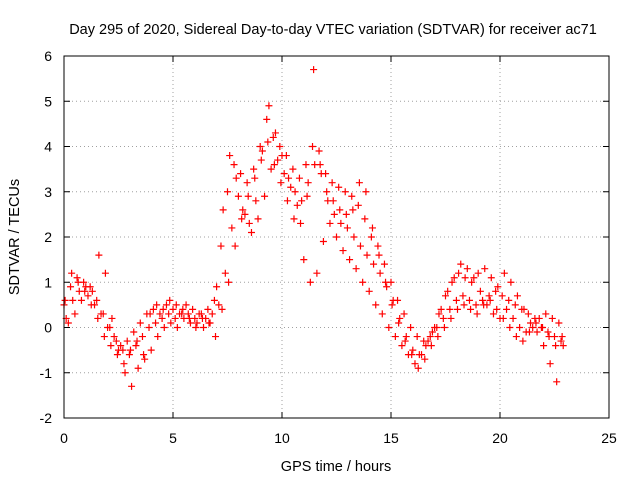  What do you see at coordinates (500, 438) in the screenshot?
I see `x-tick-label: 20` at bounding box center [500, 438].